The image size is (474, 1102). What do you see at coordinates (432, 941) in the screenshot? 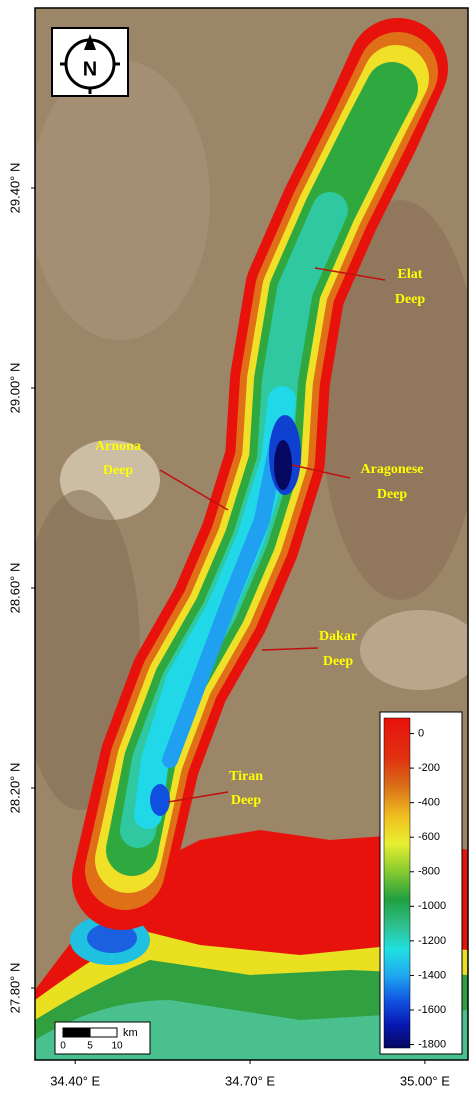
I see `colorbar-tick-label: -1200` at bounding box center [432, 941].